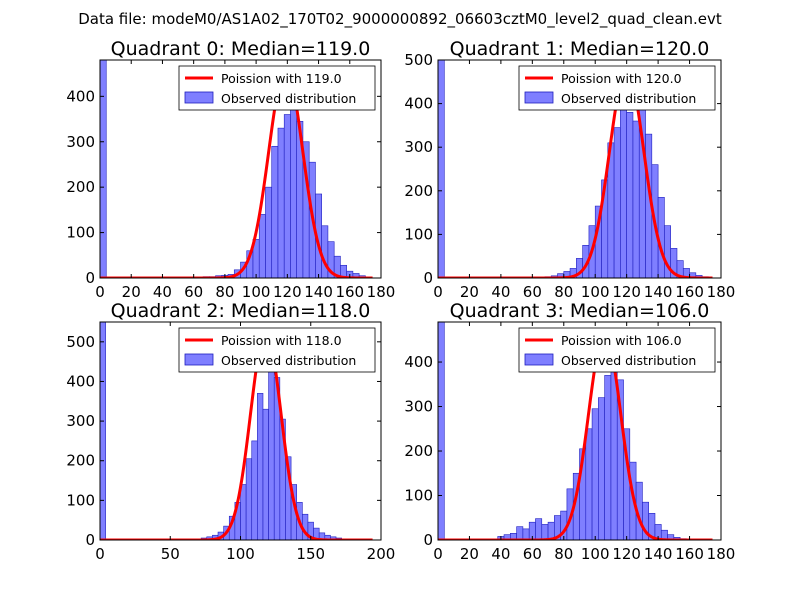  What do you see at coordinates (381, 554) in the screenshot?
I see `x-tick-label: 200` at bounding box center [381, 554].